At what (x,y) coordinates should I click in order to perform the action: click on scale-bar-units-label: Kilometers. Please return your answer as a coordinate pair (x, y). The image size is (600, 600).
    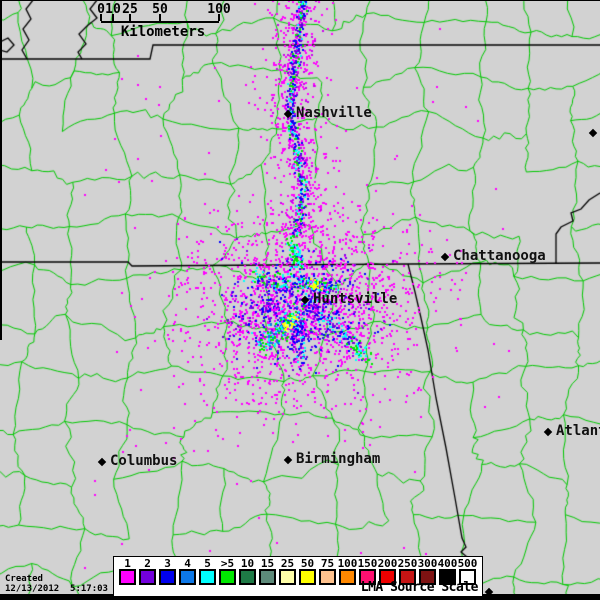
    Looking at the image, I should click on (163, 32).